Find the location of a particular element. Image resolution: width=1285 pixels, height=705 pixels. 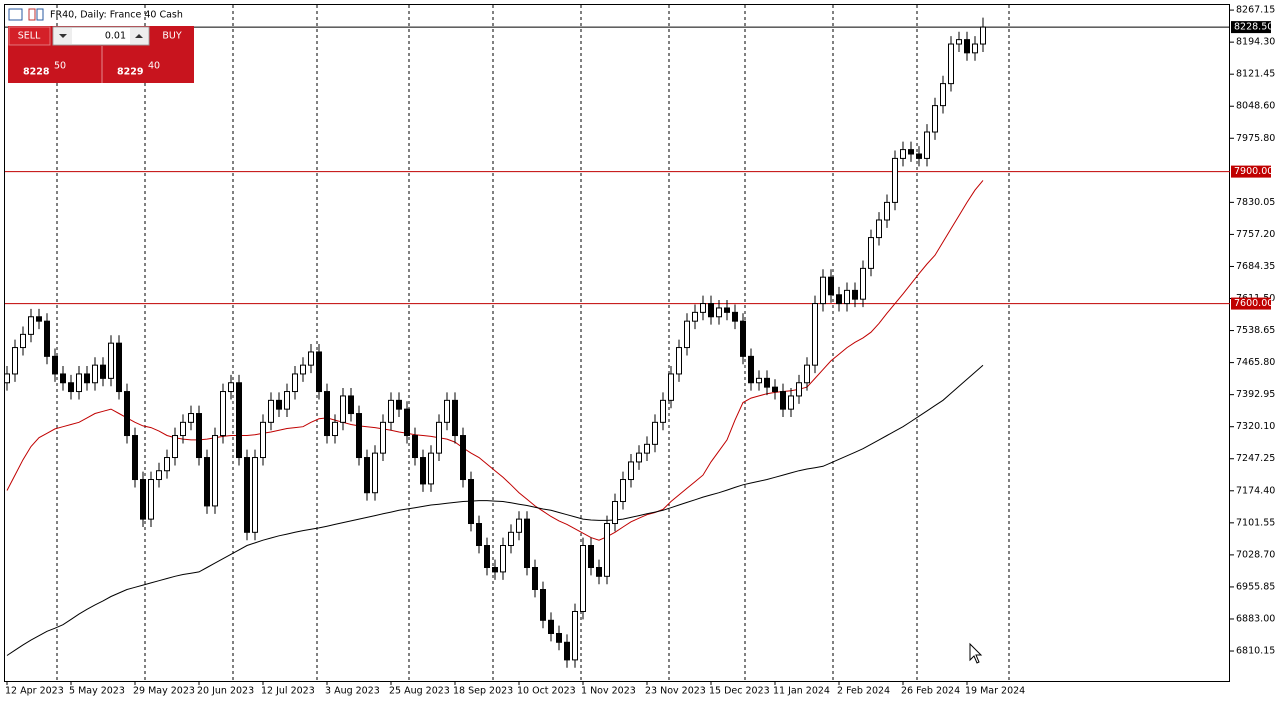

chart-title: FR40, Daily: France 40 Cash is located at coordinates (116, 15).